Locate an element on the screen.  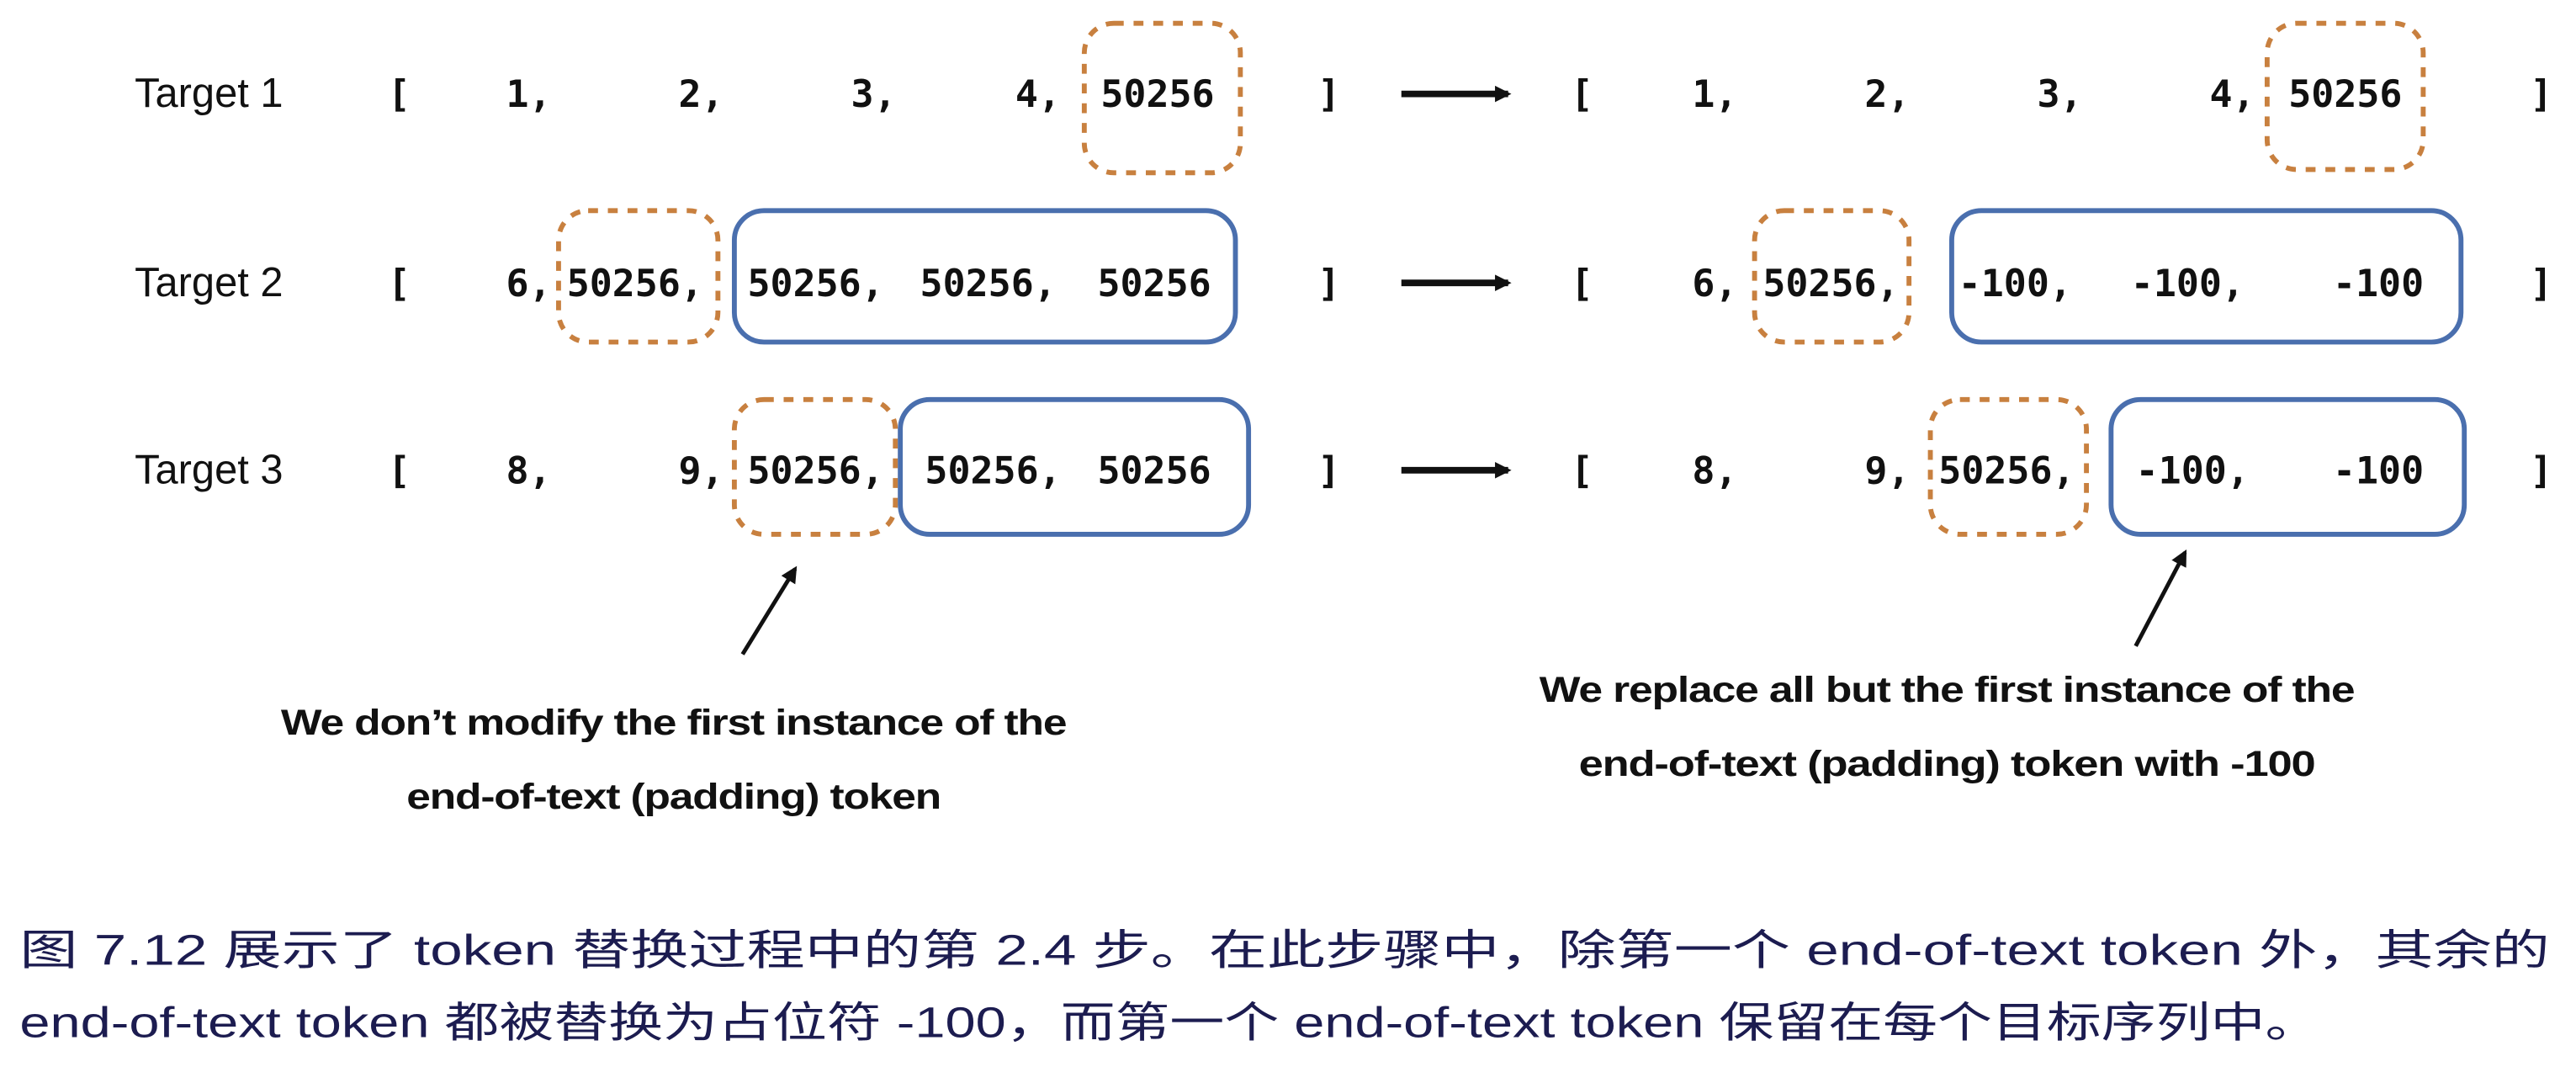
output-token: 3, is located at coordinates (2059, 94).